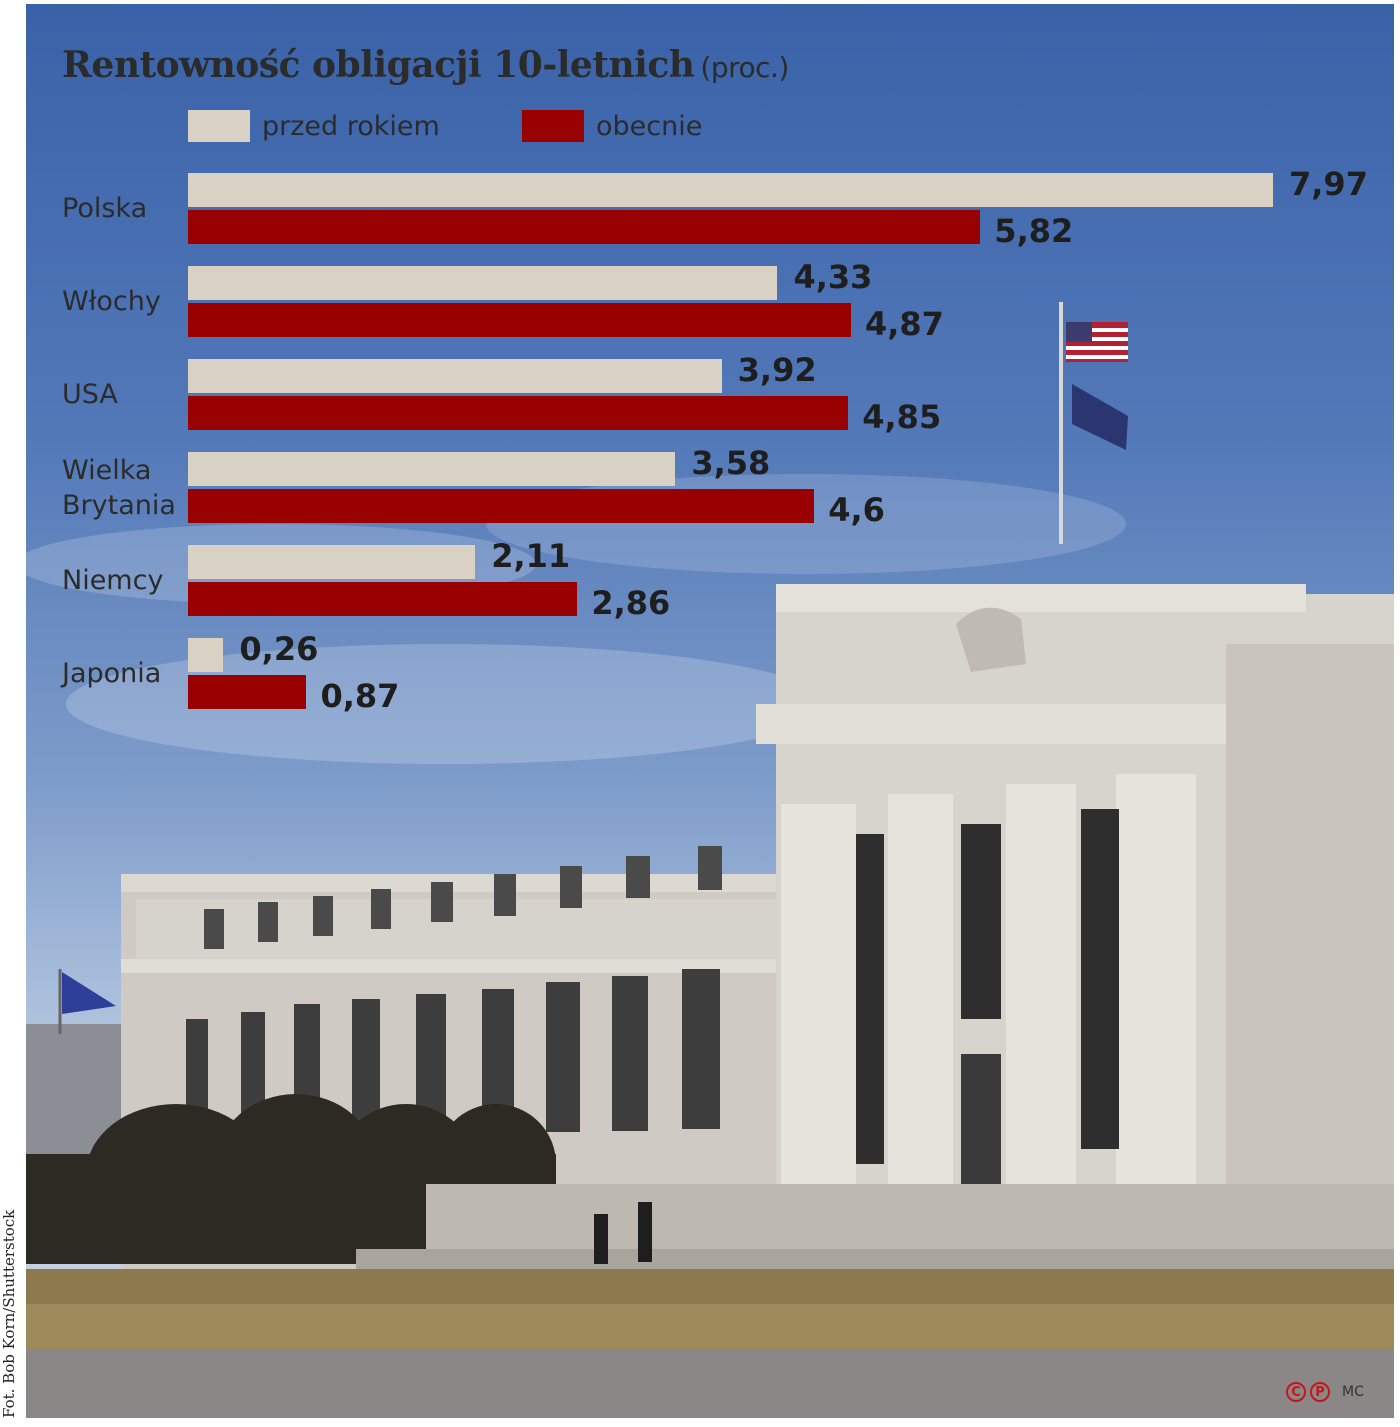 The height and width of the screenshot is (1427, 1400). I want to click on bar-now-japonia, so click(247, 692).